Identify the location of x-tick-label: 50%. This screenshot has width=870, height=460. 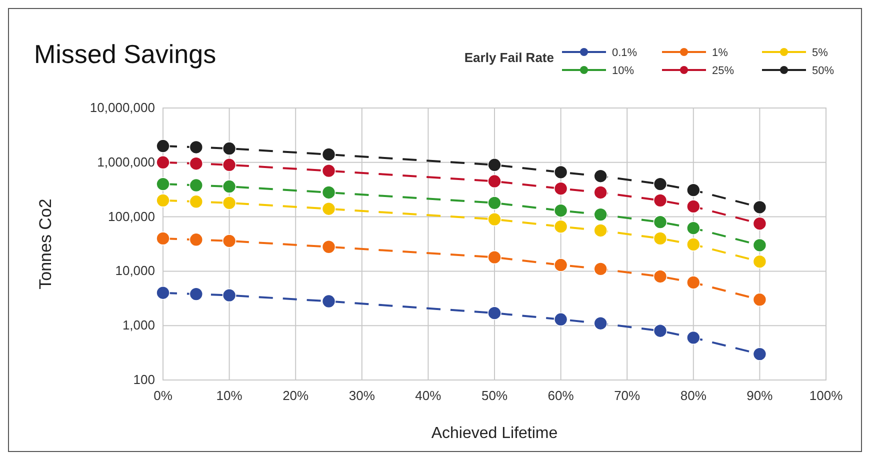
(494, 395).